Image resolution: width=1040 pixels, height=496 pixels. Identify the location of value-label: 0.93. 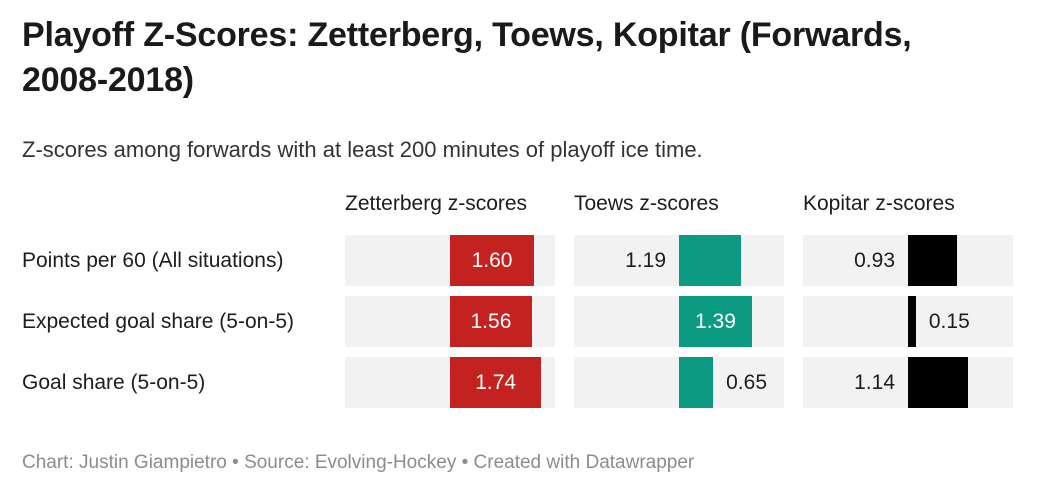
(874, 260).